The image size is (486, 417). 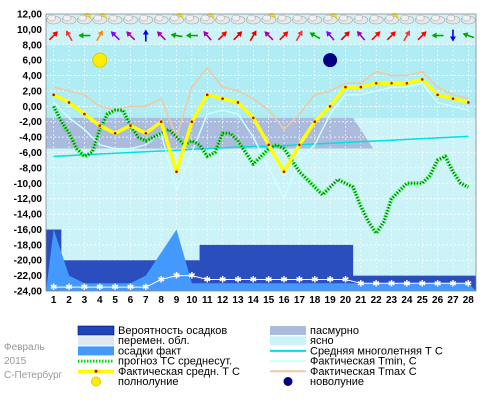 I want to click on legend-item: новолуние, so click(x=323, y=382).